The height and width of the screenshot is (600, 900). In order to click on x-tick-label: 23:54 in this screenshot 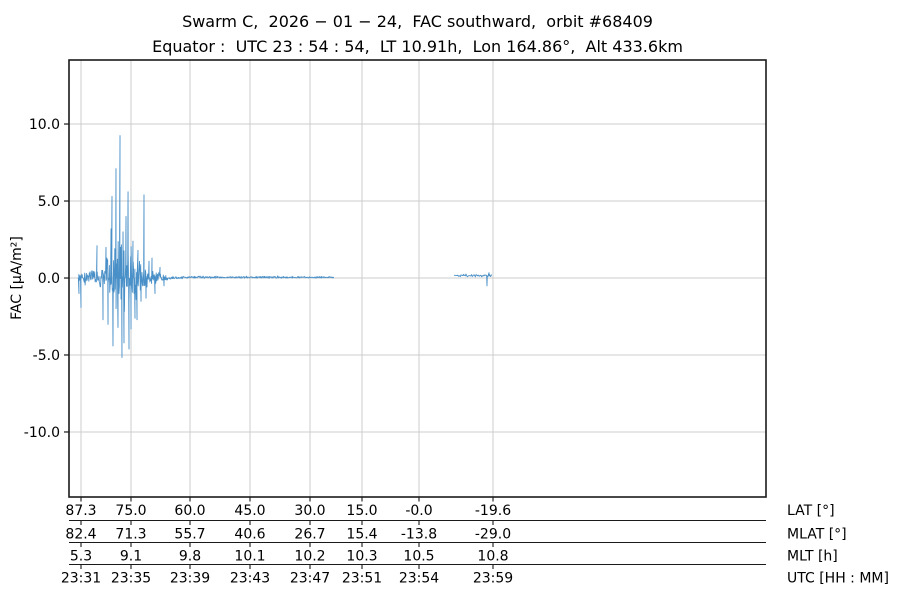, I will do `click(419, 579)`.